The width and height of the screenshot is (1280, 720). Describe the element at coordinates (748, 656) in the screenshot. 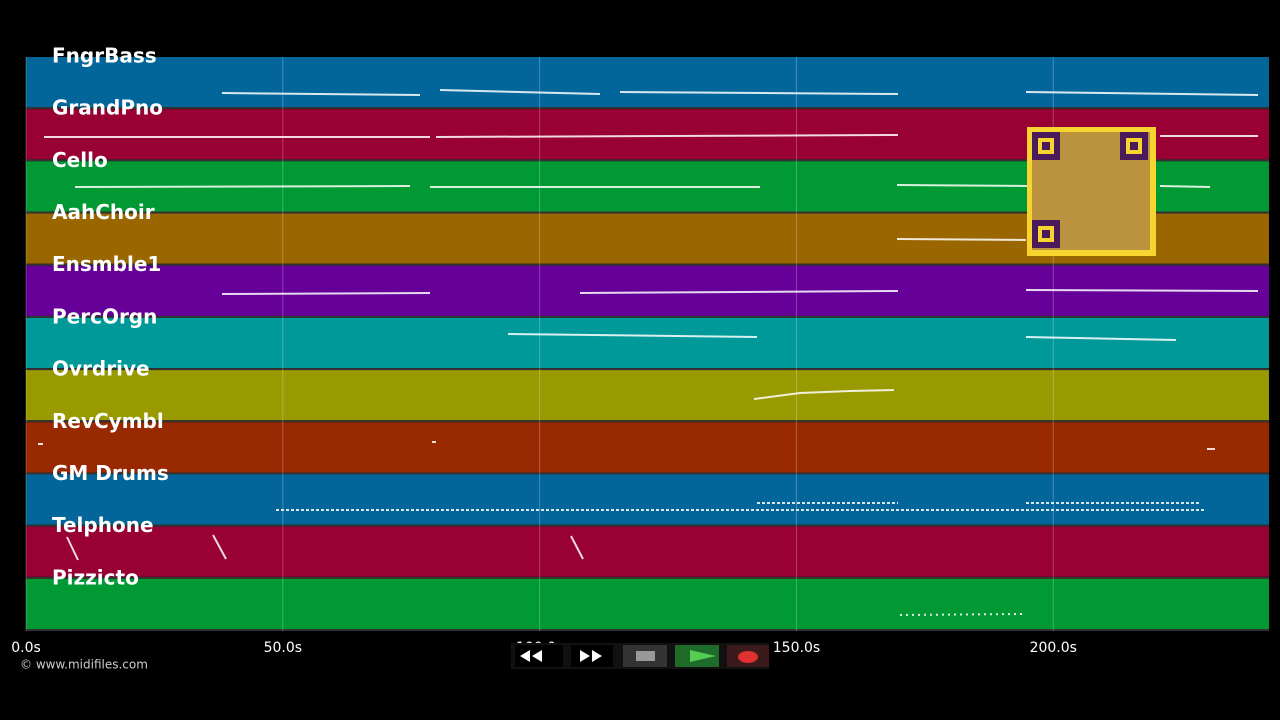

I see `record-button` at that location.